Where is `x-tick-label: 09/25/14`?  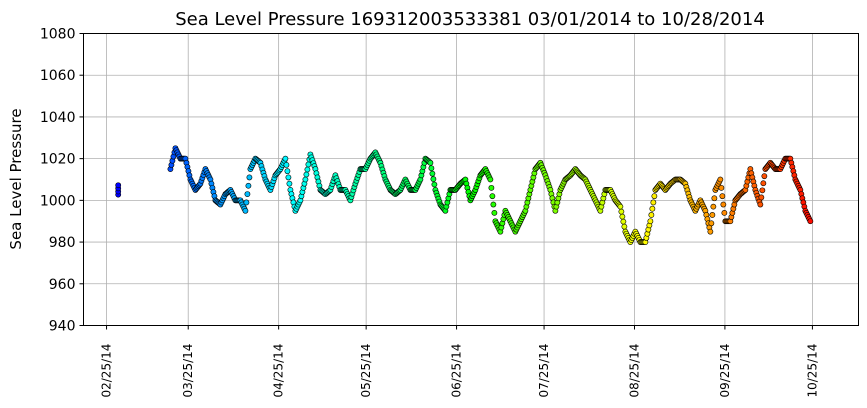 x-tick-label: 09/25/14 is located at coordinates (725, 371).